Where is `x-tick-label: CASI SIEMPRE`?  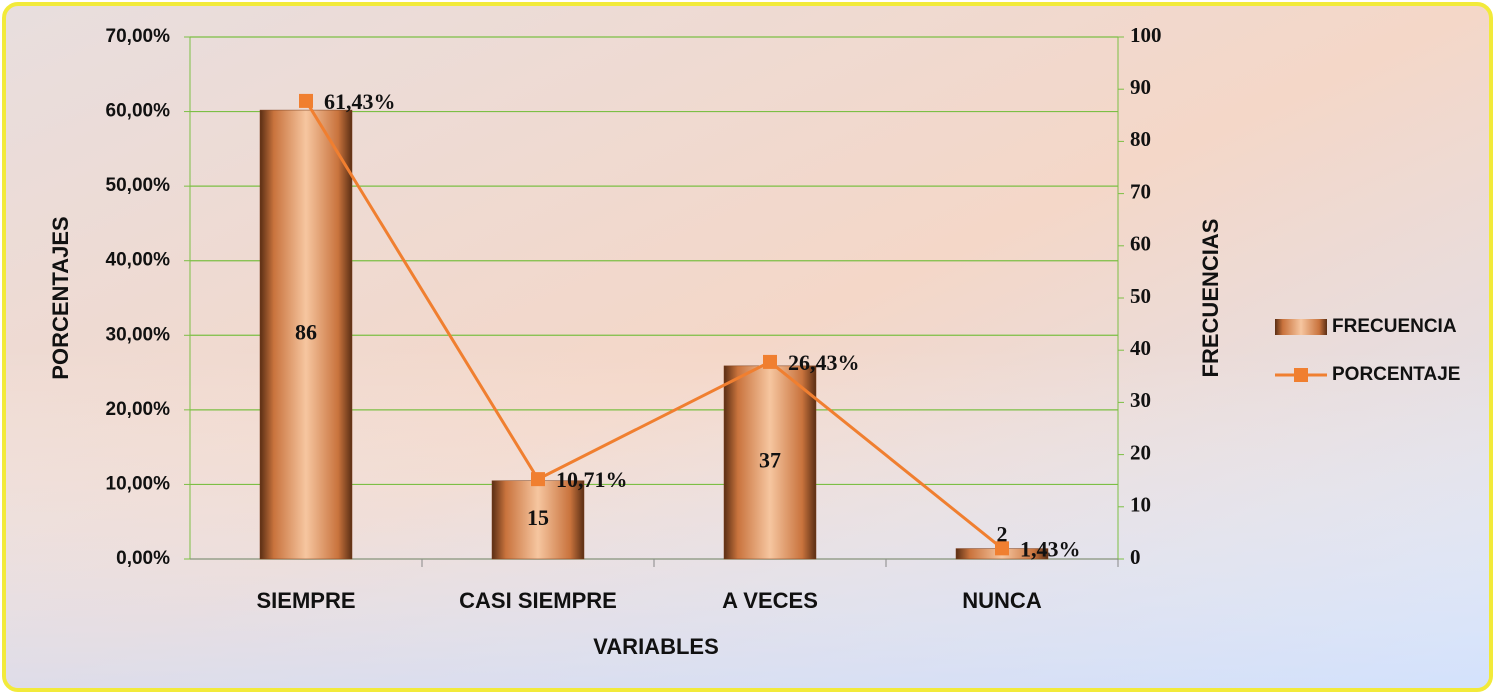
x-tick-label: CASI SIEMPRE is located at coordinates (538, 600).